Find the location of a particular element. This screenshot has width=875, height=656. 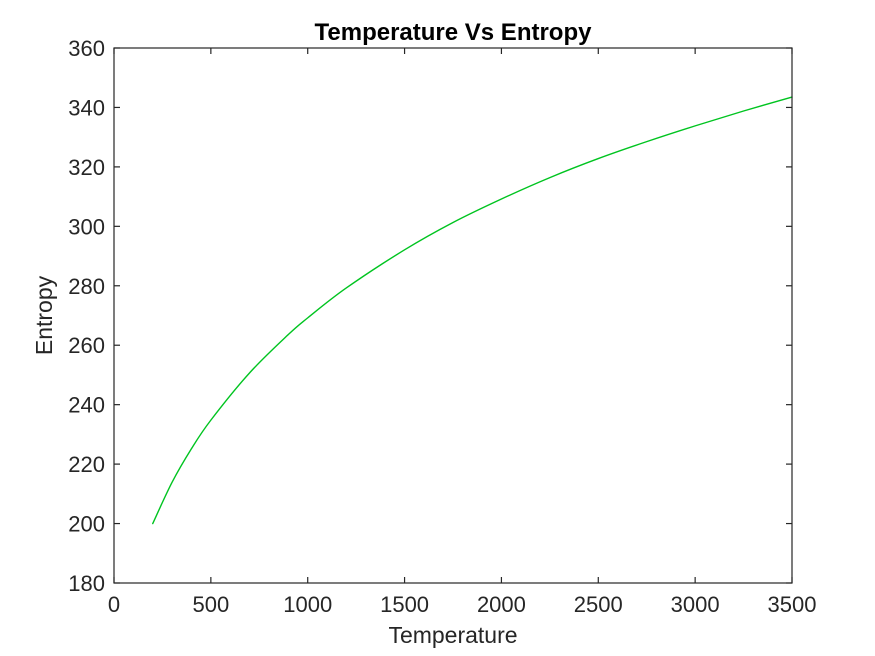

y-tick-label: 200 is located at coordinates (86, 524).